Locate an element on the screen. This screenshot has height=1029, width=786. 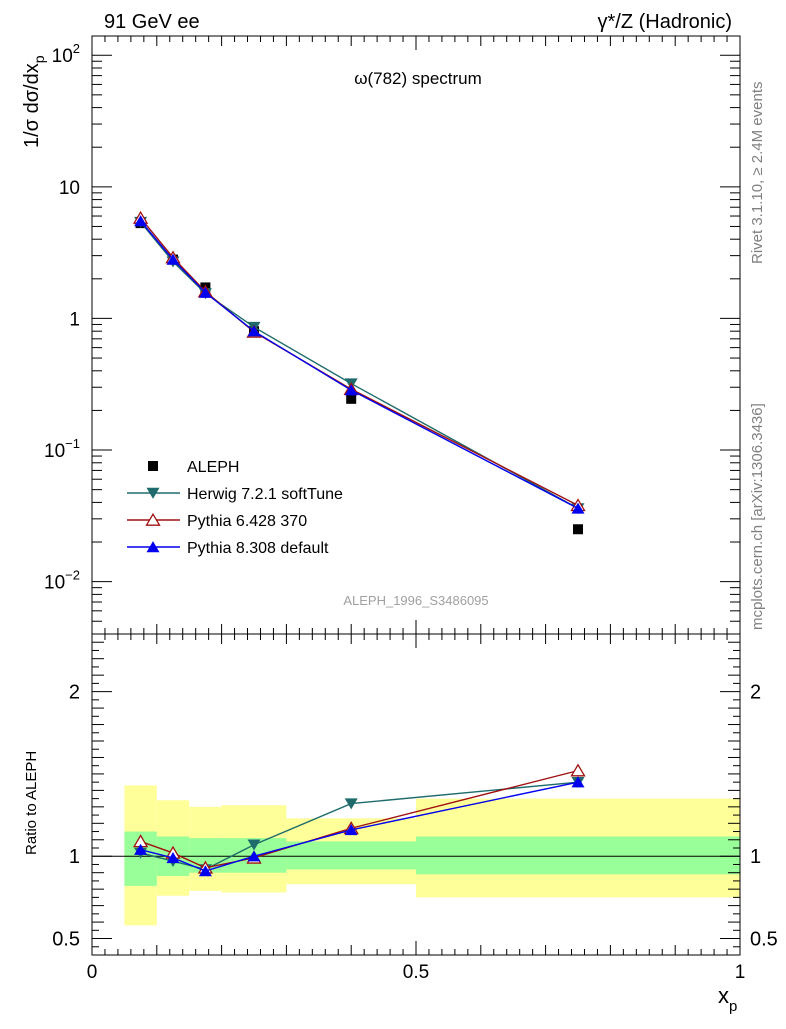
x-tick-label: 1 is located at coordinates (740, 972).